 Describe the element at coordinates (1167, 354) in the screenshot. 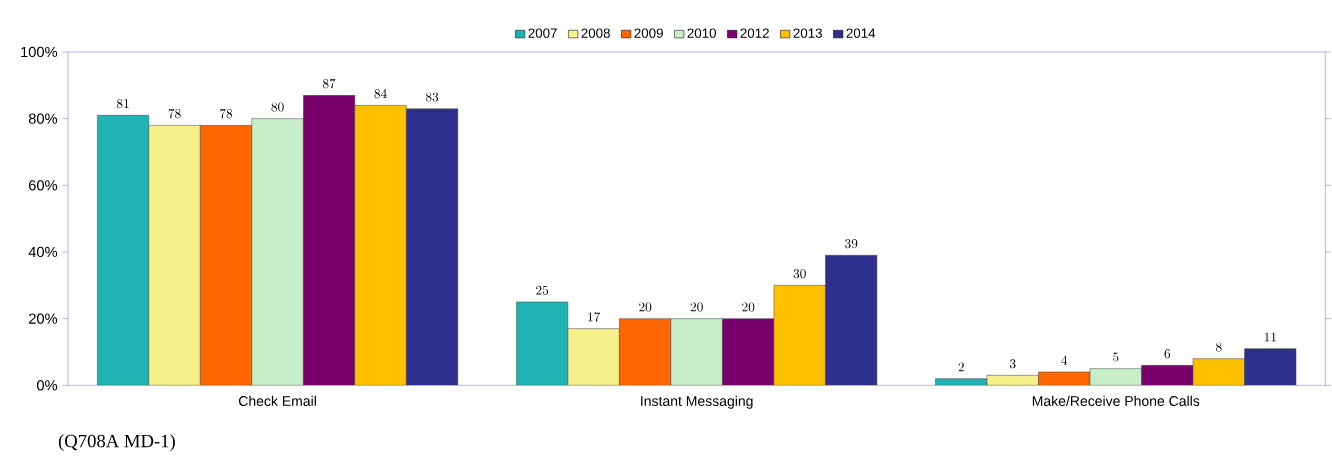

I see `data-label: 6` at that location.